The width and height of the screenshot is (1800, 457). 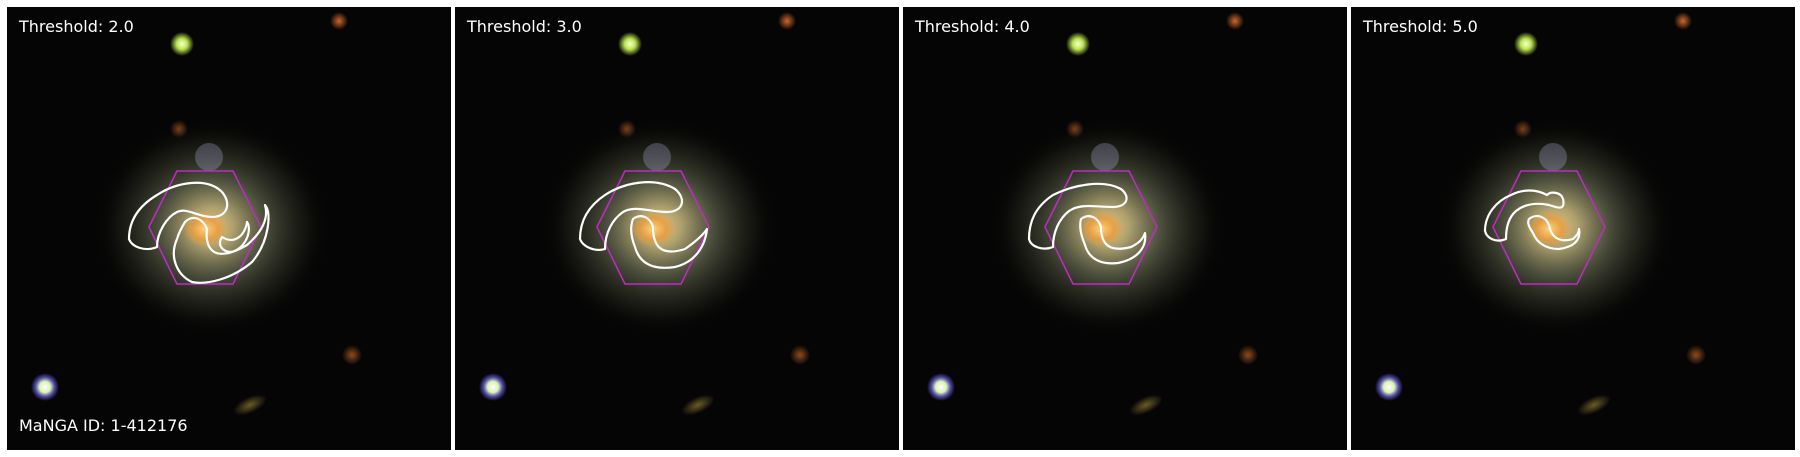 What do you see at coordinates (1420, 26) in the screenshot?
I see `threshold-label: Threshold: 5.0` at bounding box center [1420, 26].